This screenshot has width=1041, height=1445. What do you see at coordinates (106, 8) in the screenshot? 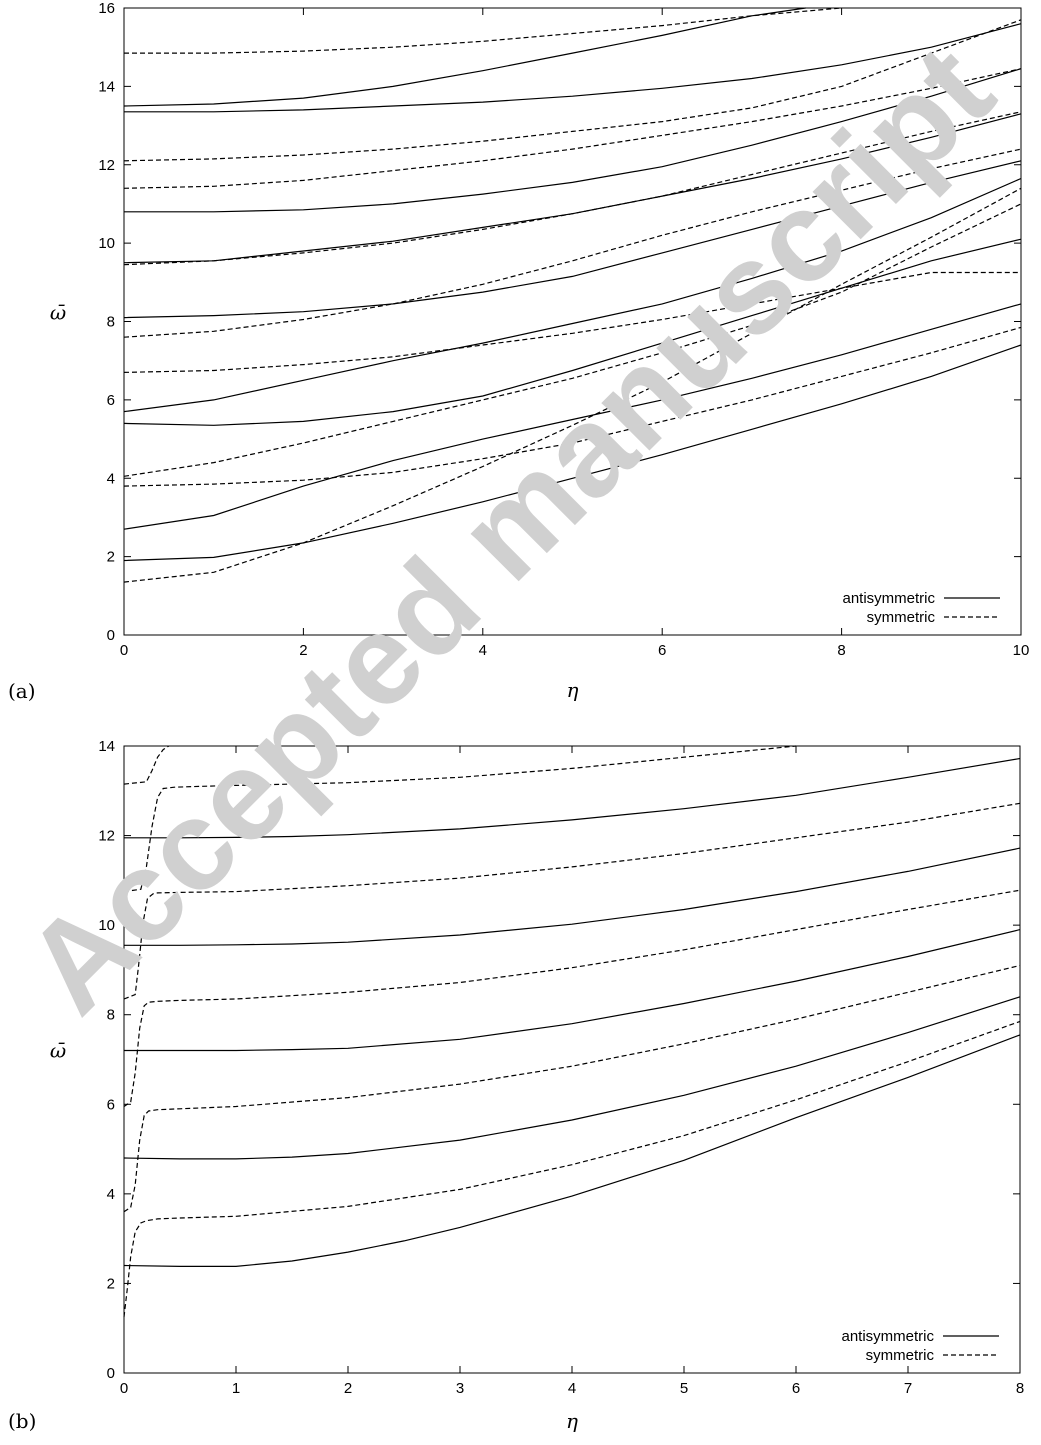
I see `y-tick-label: 16` at bounding box center [106, 8].